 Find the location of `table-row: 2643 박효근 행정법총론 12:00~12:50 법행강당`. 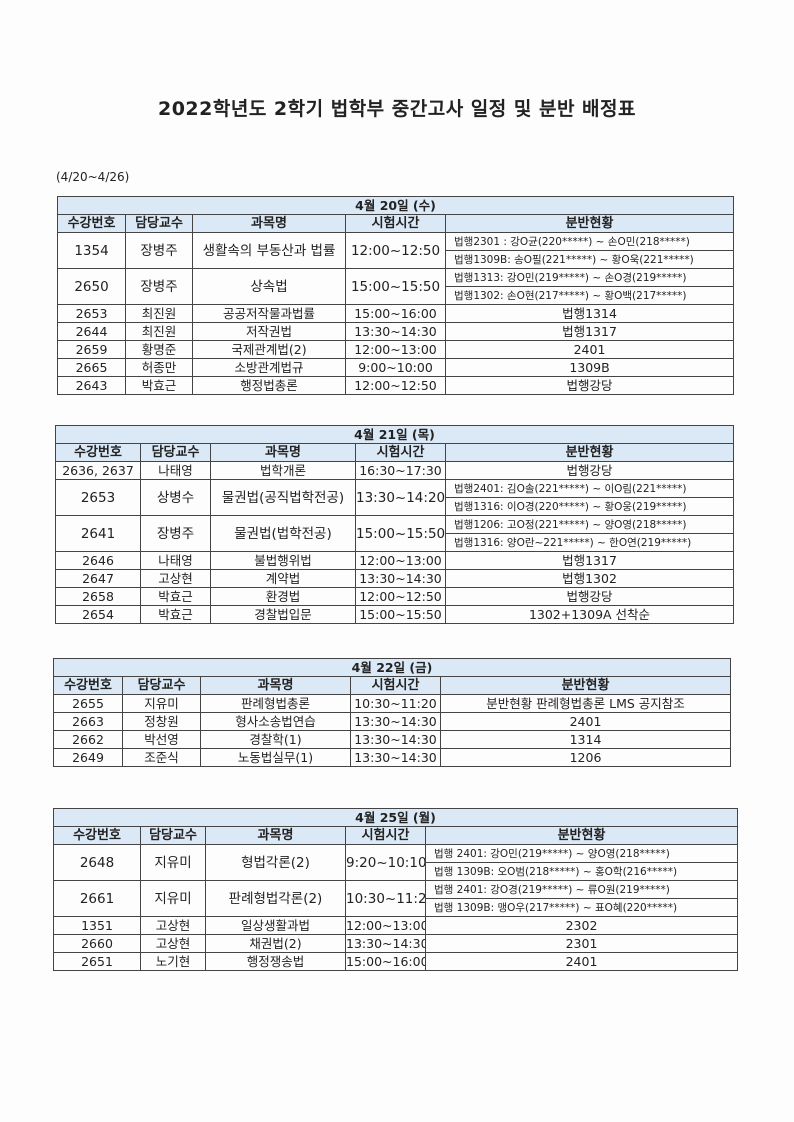

table-row: 2643 박효근 행정법총론 12:00~12:50 법행강당 is located at coordinates (396, 385).